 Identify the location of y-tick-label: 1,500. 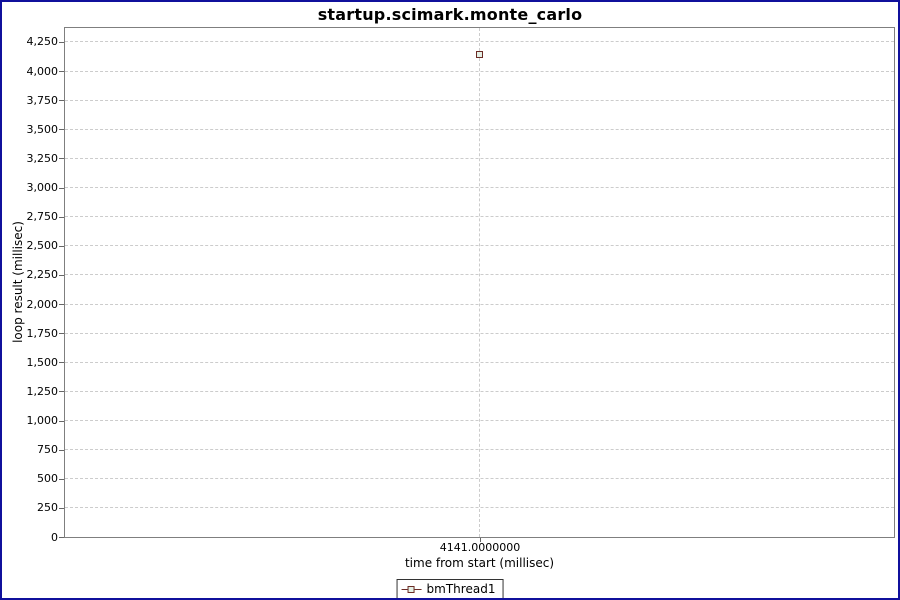
(42, 362).